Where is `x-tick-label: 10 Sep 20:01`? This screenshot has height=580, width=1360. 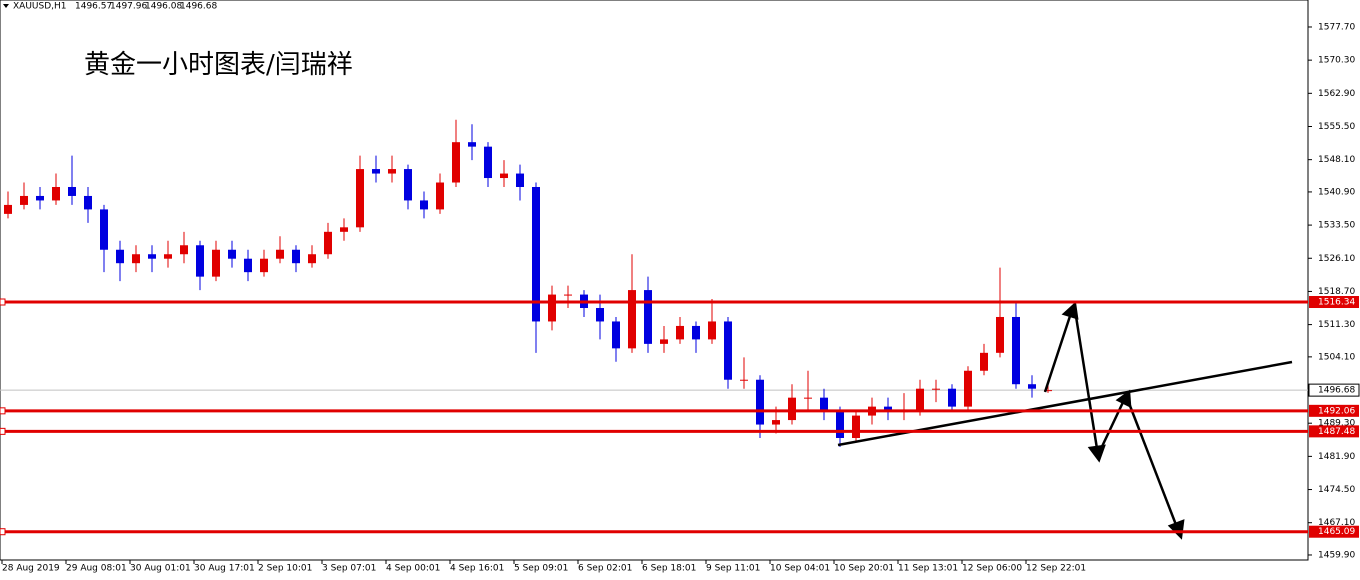 x-tick-label: 10 Sep 20:01 is located at coordinates (864, 569).